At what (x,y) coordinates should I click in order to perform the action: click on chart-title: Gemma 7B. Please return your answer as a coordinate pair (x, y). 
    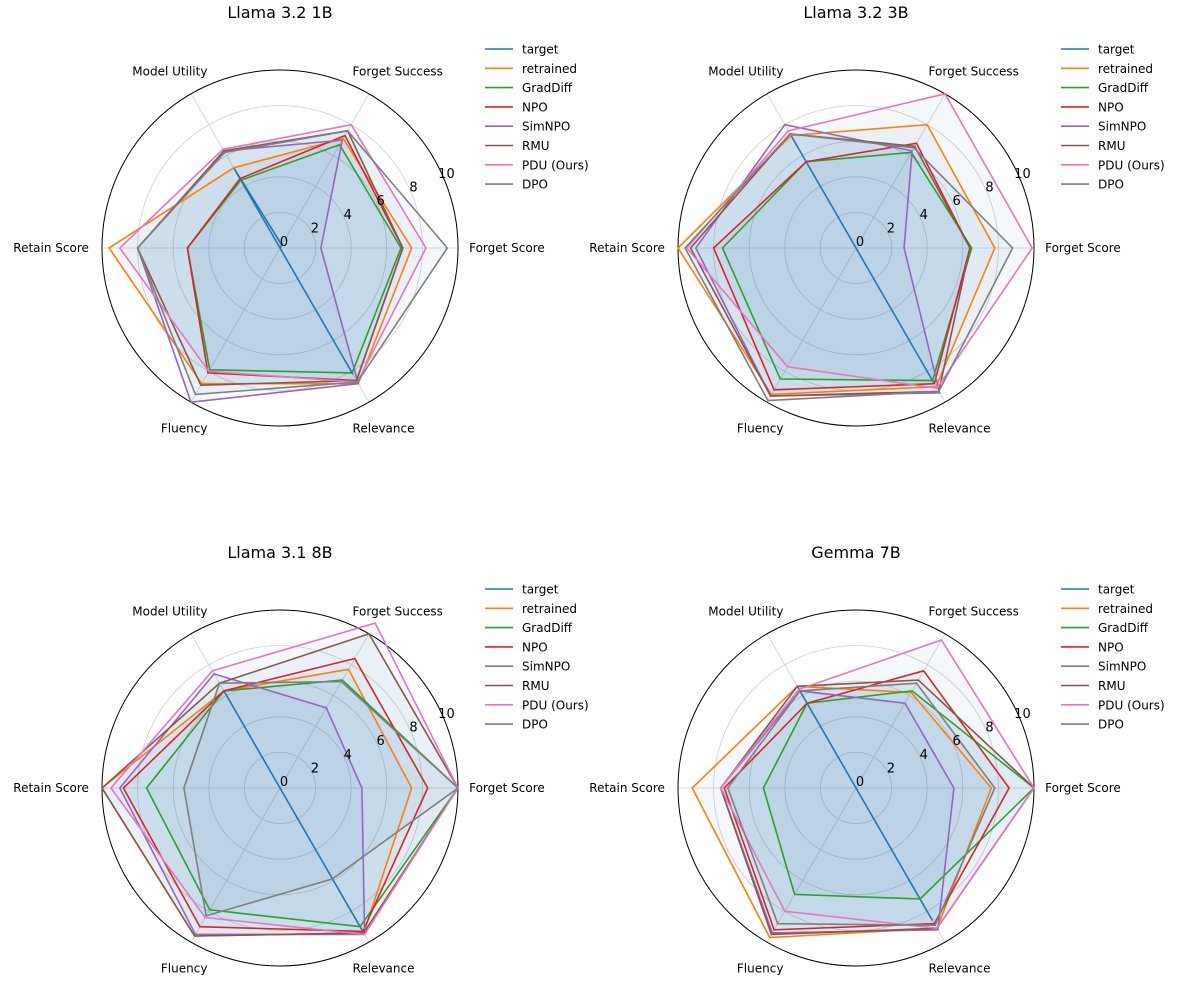
    Looking at the image, I should click on (855, 552).